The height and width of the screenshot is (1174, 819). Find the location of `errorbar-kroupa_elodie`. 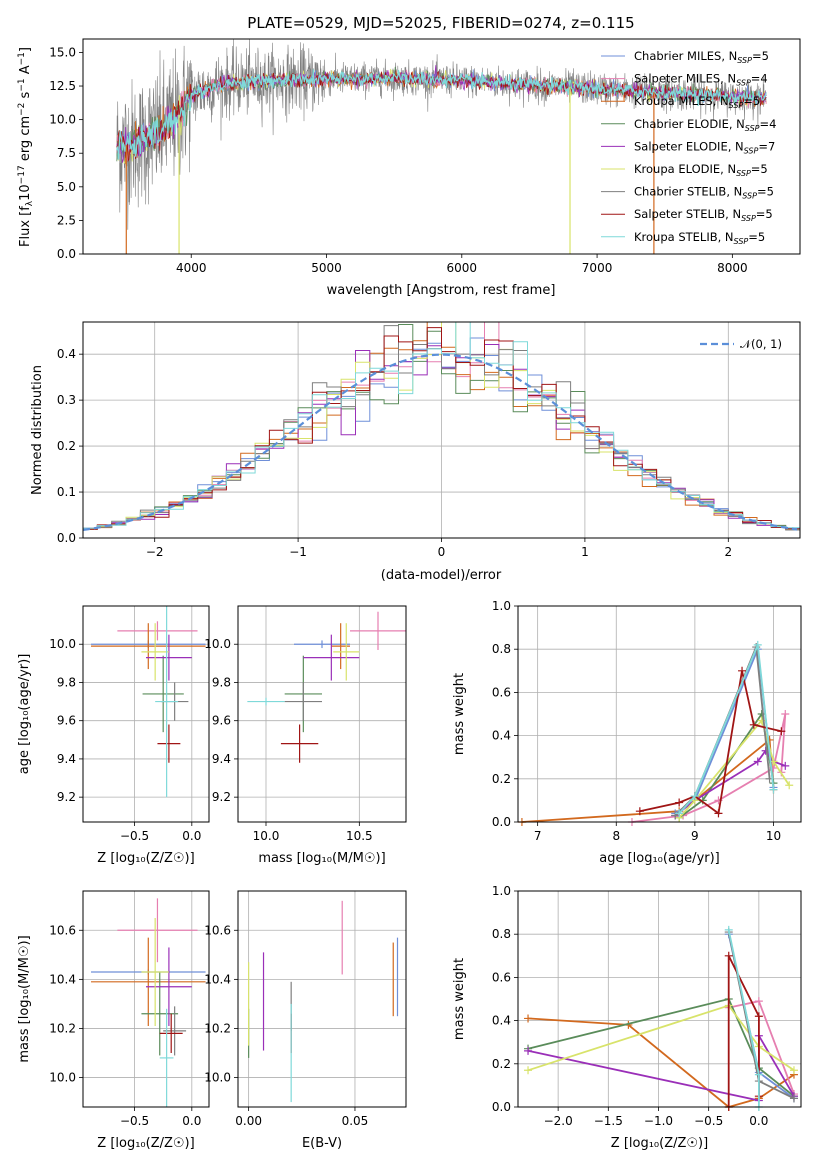

errorbar-kroupa_elodie is located at coordinates (346, 652).